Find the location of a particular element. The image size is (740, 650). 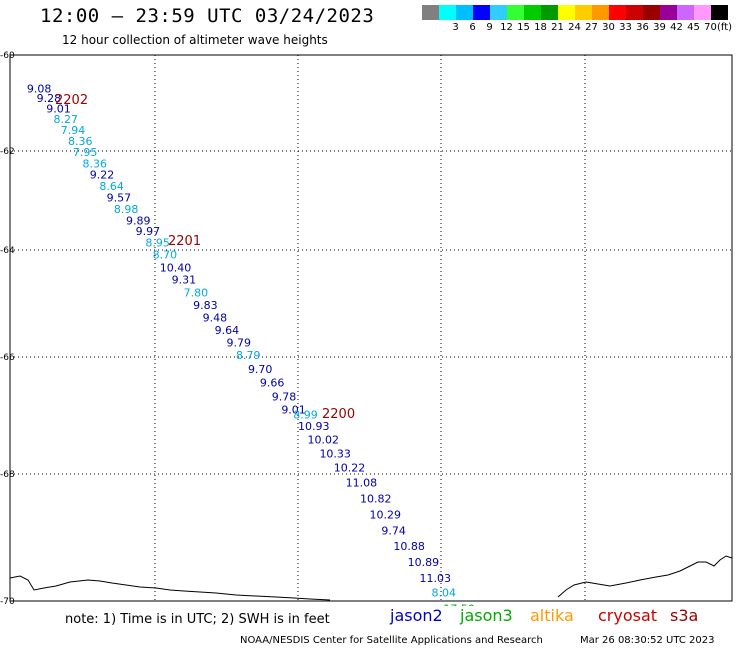

wave-height-value: 17.50 is located at coordinates (459, 604).